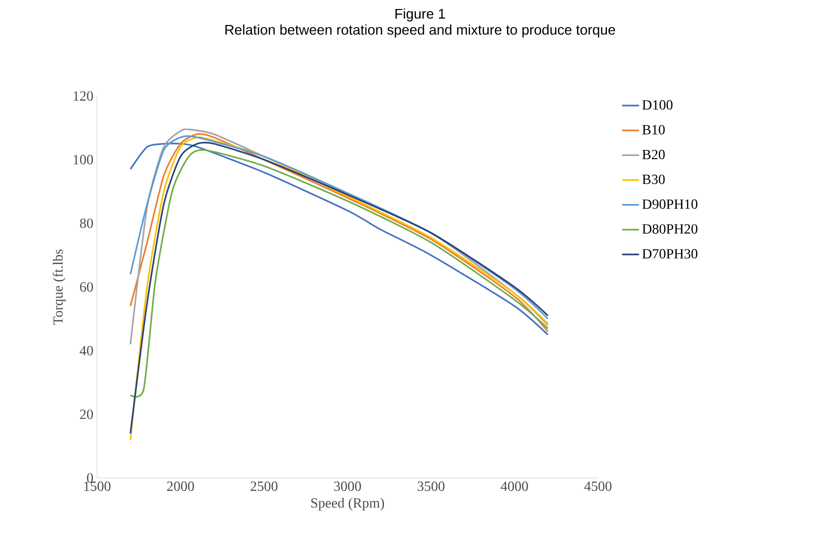  Describe the element at coordinates (86, 223) in the screenshot. I see `y-tick-label: 80` at that location.